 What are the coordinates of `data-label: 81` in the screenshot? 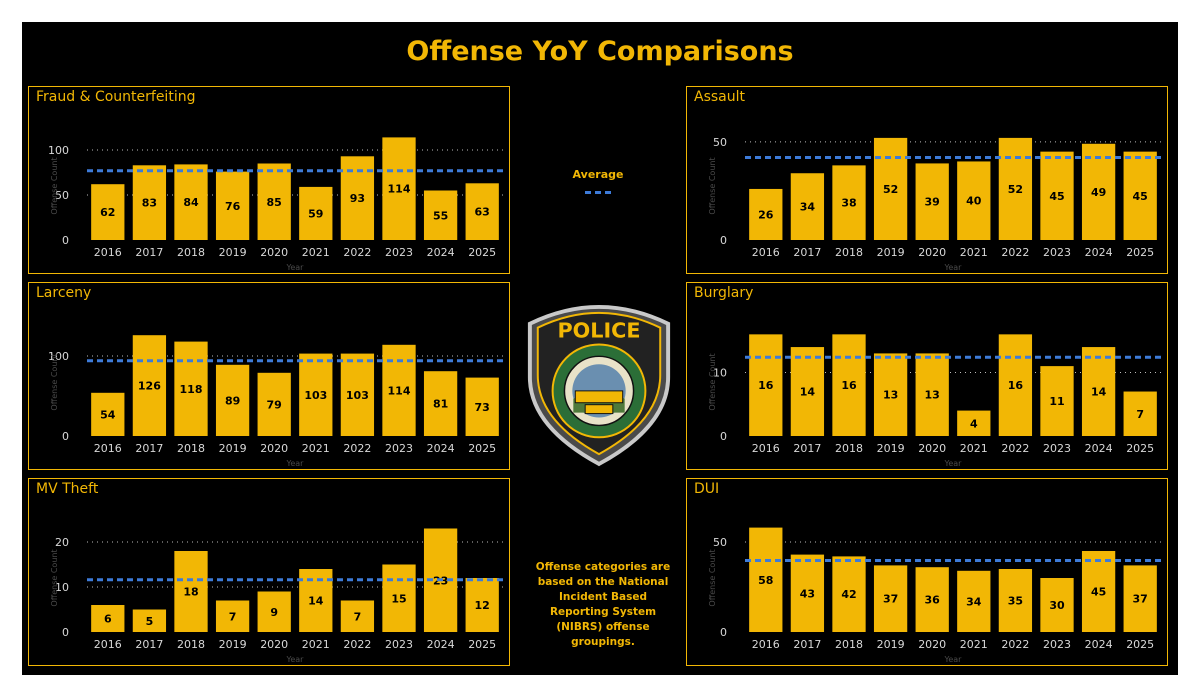 It's located at (440, 404).